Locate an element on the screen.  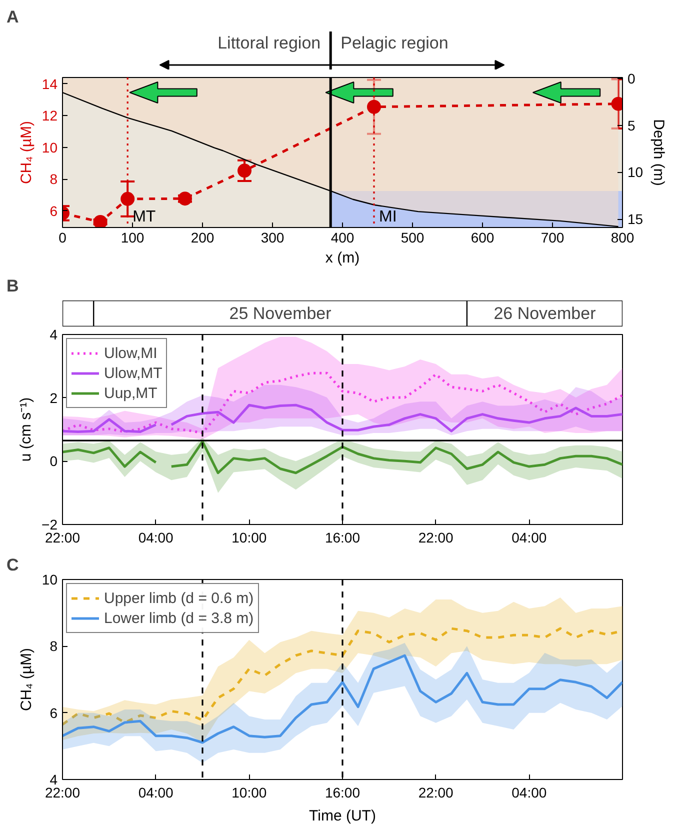
y-tick-label: 12 is located at coordinates (50, 116).